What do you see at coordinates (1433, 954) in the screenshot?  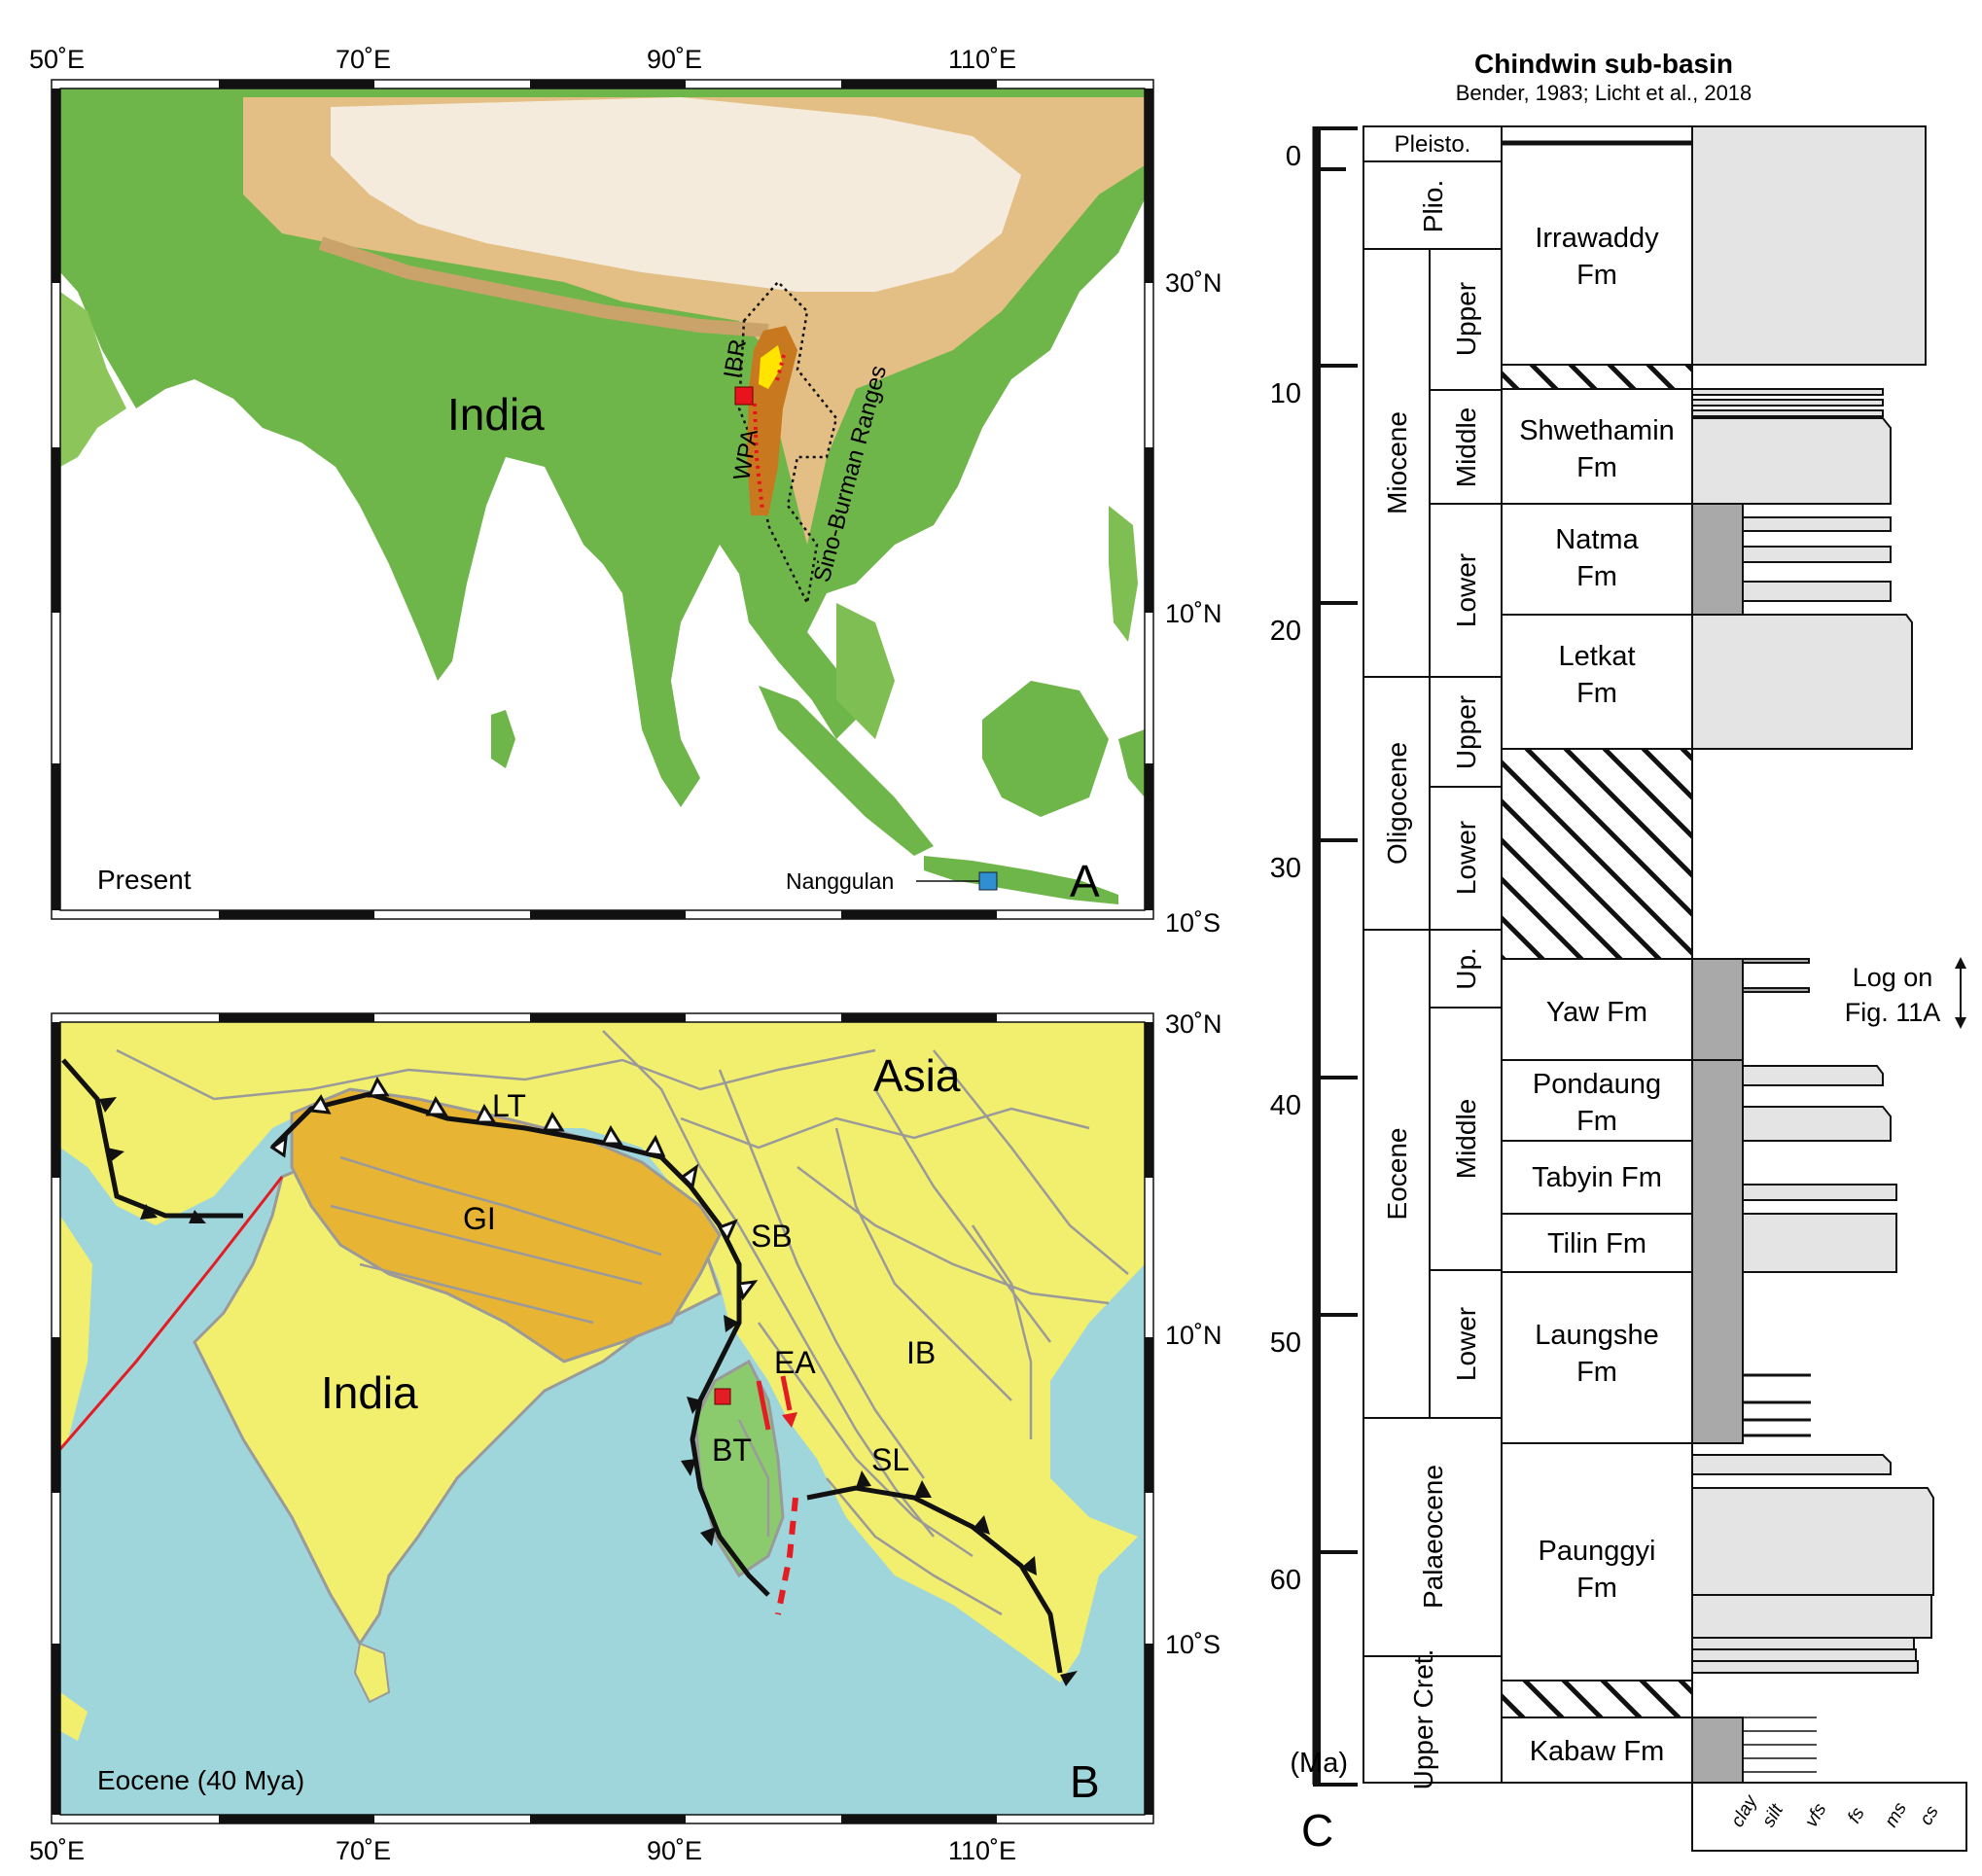 I see `epoch-column` at bounding box center [1433, 954].